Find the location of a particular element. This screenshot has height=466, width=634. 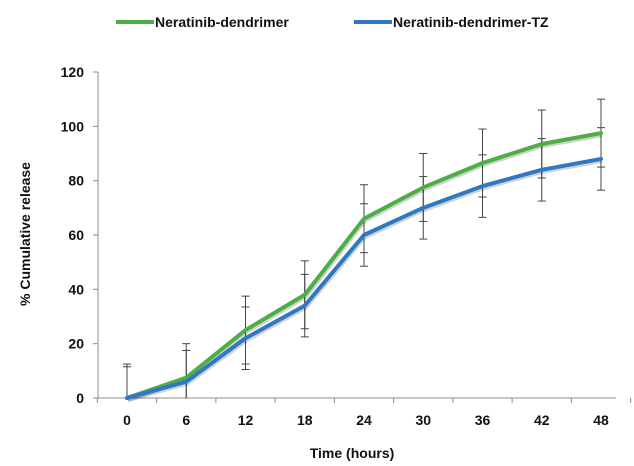

y-tick-label: 80 is located at coordinates (76, 181).